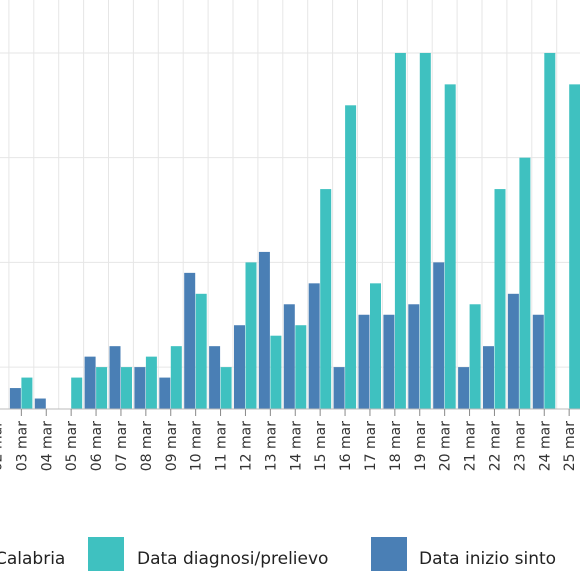 The height and width of the screenshot is (580, 580). What do you see at coordinates (239, 367) in the screenshot?
I see `bar-inizio-sintomi-12-mar` at bounding box center [239, 367].